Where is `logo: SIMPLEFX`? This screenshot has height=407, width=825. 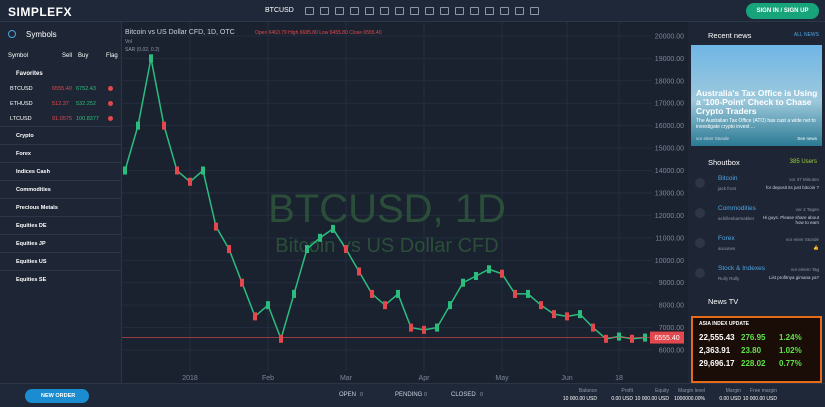
logo: SIMPLEFX is located at coordinates (40, 12).